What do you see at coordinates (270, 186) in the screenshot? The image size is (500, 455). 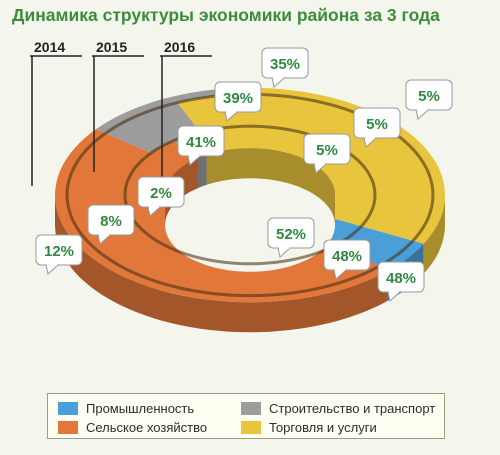 I see `hole-wall-trade` at bounding box center [270, 186].